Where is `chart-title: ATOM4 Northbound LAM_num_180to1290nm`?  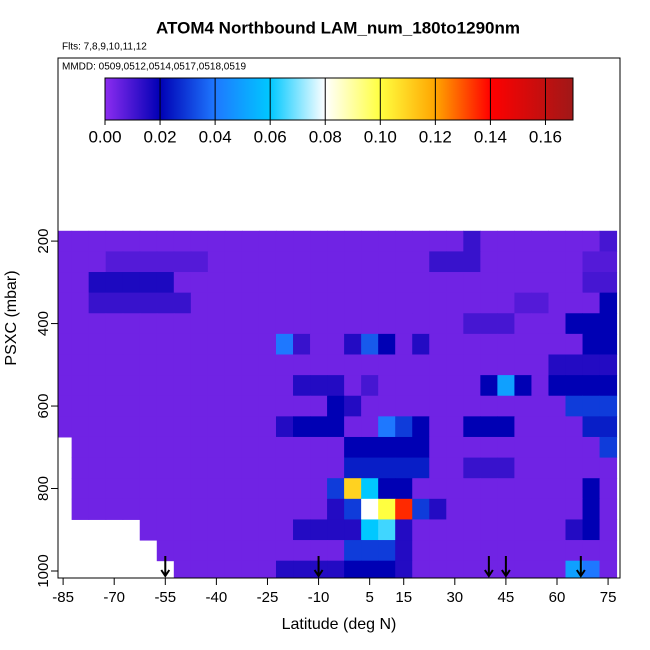 chart-title: ATOM4 Northbound LAM_num_180to1290nm is located at coordinates (338, 27).